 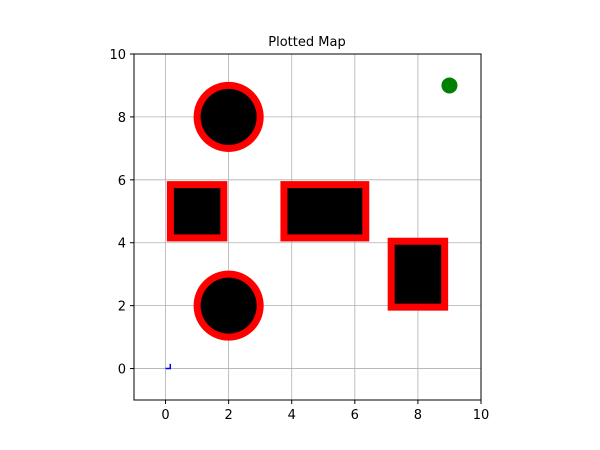 What do you see at coordinates (122, 118) in the screenshot?
I see `y-tick-label: 8` at bounding box center [122, 118].